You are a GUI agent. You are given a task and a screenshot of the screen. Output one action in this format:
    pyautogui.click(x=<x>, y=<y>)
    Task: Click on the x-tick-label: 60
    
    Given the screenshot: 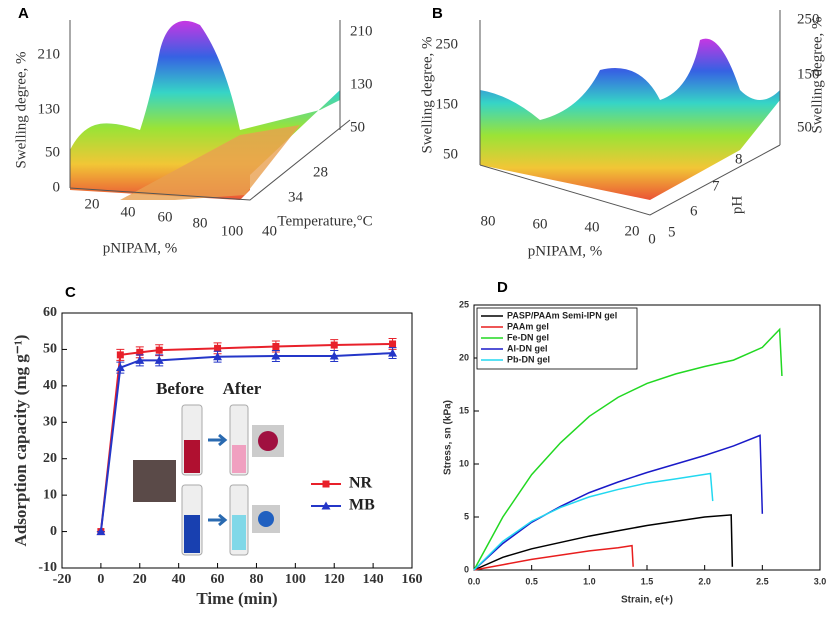 What is the action you would take?
    pyautogui.click(x=218, y=579)
    